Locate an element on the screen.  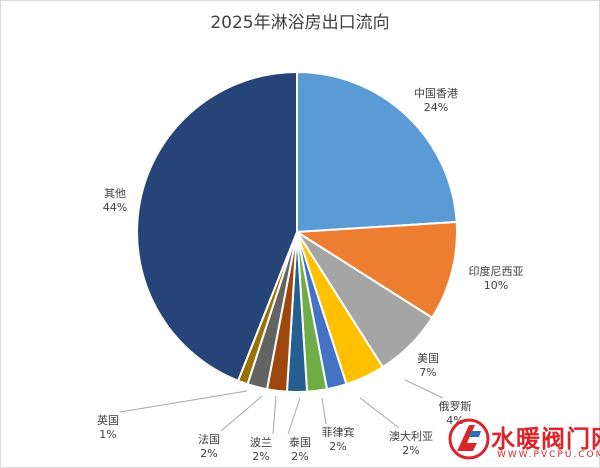
watermark-logo-icon is located at coordinates (469, 439).